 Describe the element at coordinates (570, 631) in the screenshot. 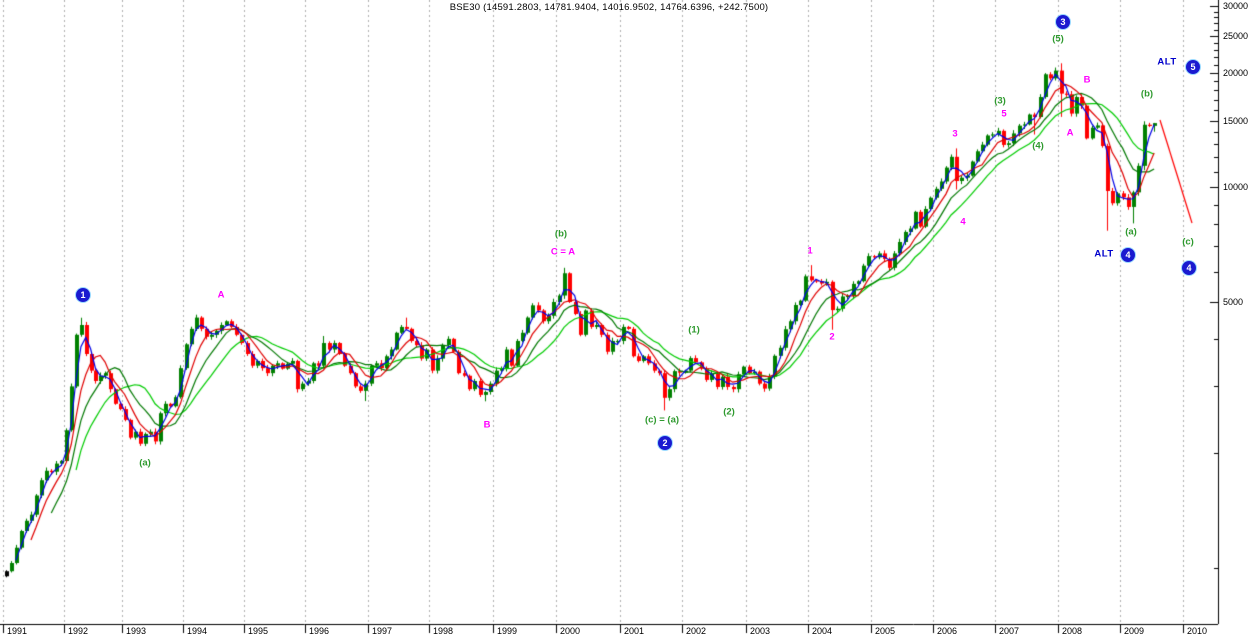

I see `x-axis-year-label: 2000` at that location.